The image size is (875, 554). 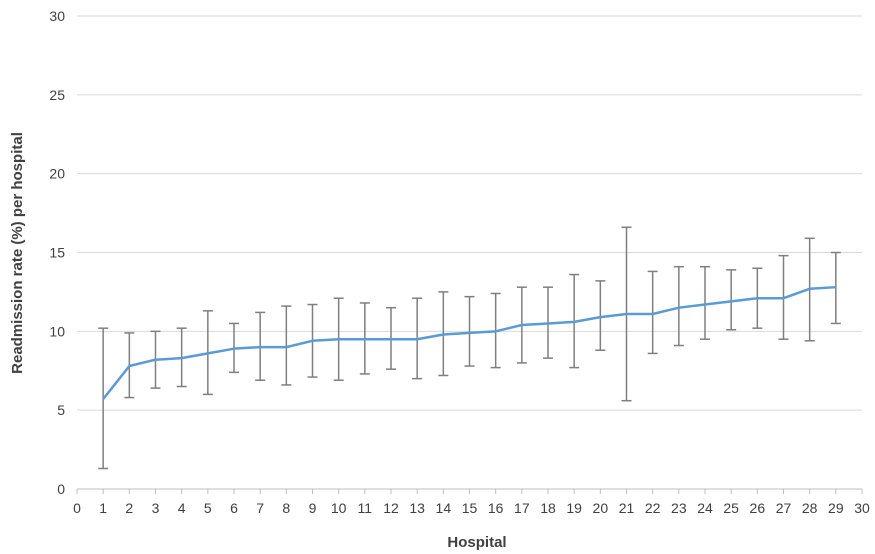 What do you see at coordinates (61, 489) in the screenshot?
I see `y-tick-label-0: 0` at bounding box center [61, 489].